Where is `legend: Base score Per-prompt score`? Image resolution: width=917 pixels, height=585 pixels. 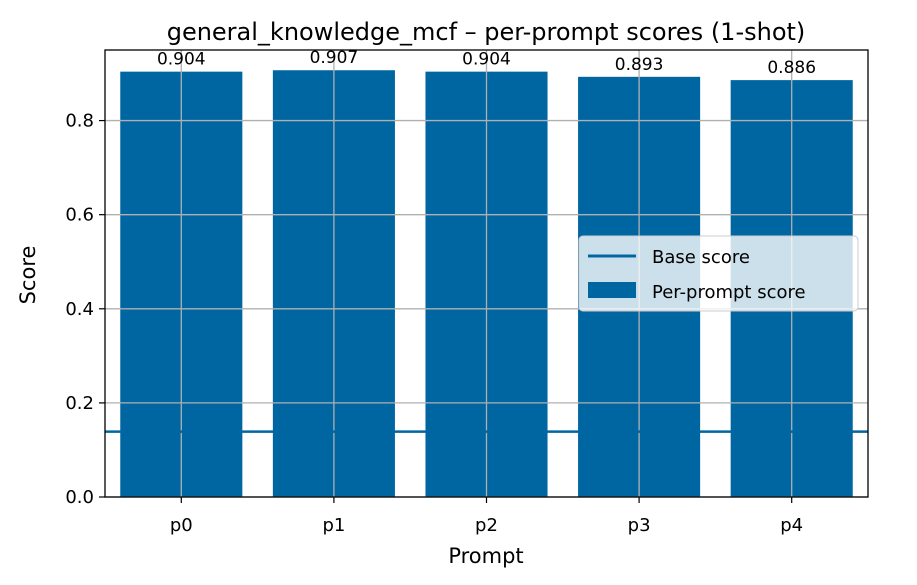
legend: Base score Per-prompt score is located at coordinates (718, 273).